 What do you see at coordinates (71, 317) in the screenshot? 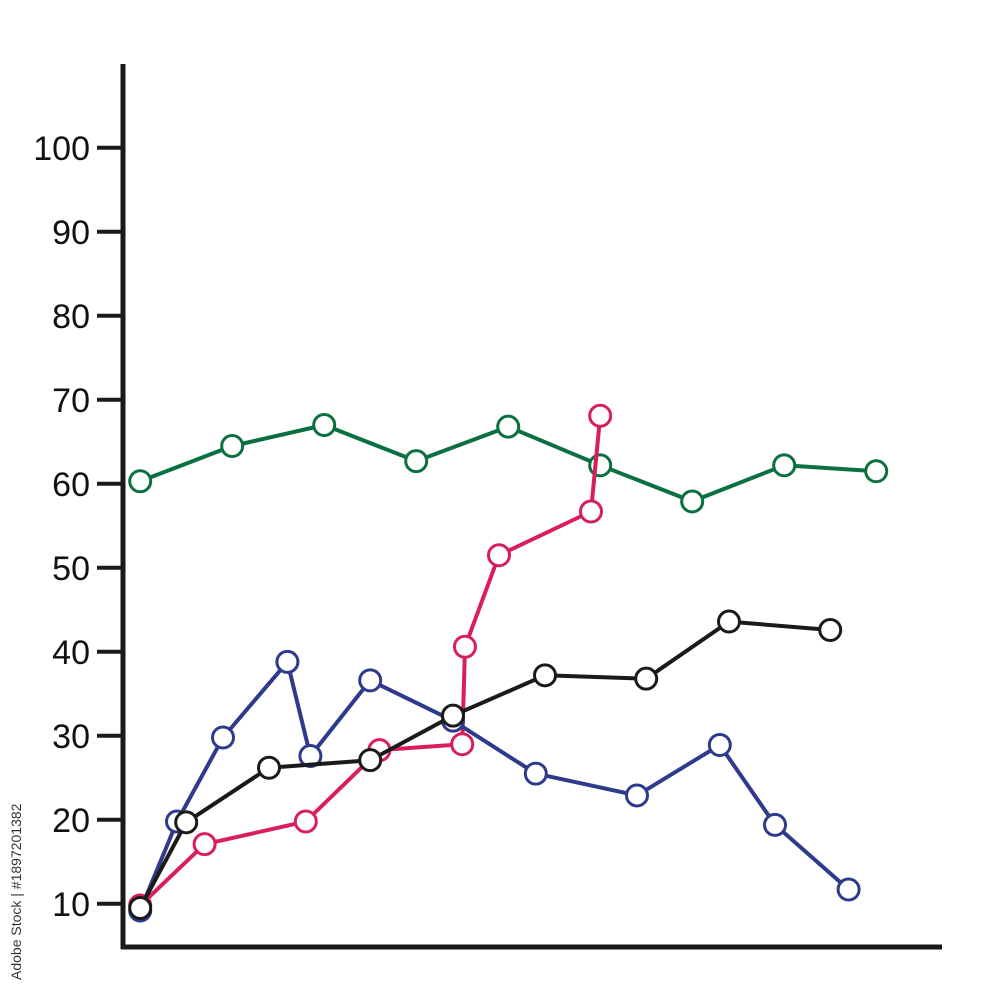
I see `y-tick-label: 80` at bounding box center [71, 317].